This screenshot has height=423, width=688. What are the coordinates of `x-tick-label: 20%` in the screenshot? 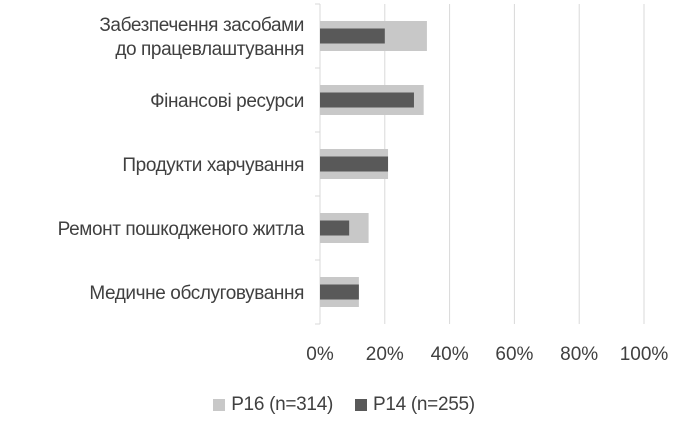 It's located at (385, 354).